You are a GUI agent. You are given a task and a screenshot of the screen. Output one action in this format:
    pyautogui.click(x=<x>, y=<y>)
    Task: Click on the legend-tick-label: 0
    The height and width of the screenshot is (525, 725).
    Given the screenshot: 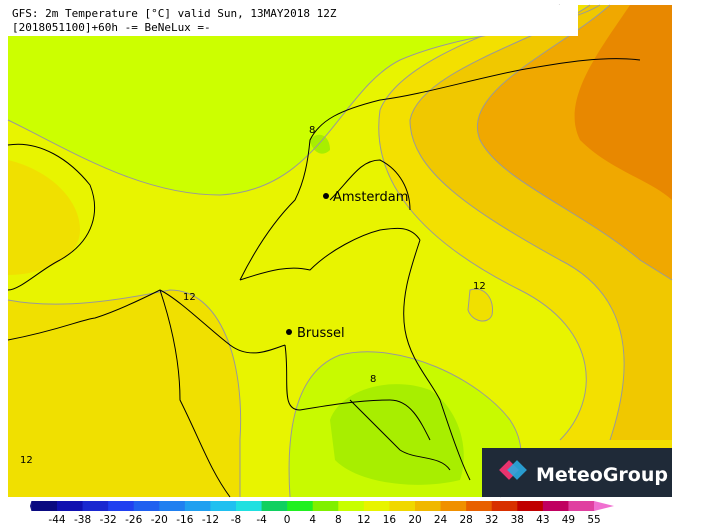 What is the action you would take?
    pyautogui.click(x=287, y=519)
    